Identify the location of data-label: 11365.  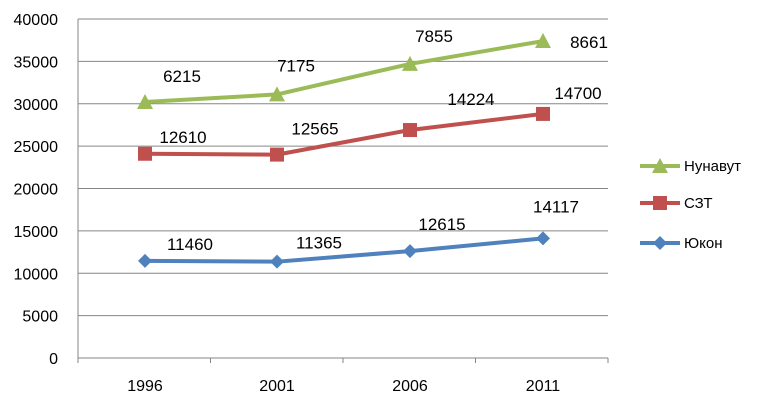
(319, 243).